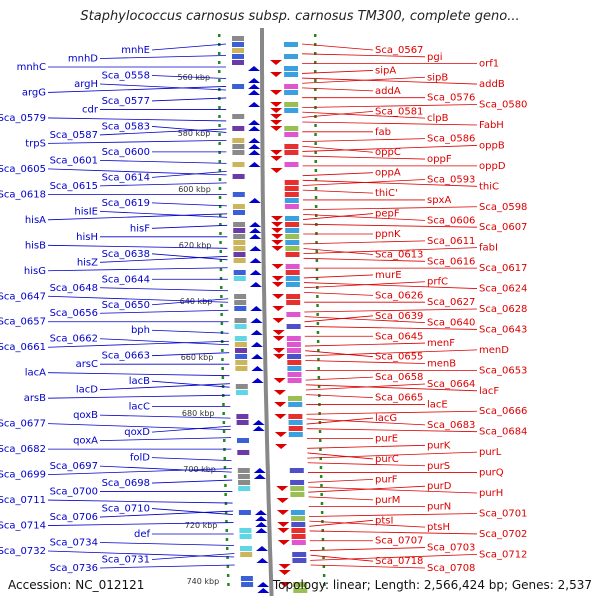 This screenshot has height=600, width=600. Describe the element at coordinates (142, 534) in the screenshot. I see `left-gene-label: def` at that location.